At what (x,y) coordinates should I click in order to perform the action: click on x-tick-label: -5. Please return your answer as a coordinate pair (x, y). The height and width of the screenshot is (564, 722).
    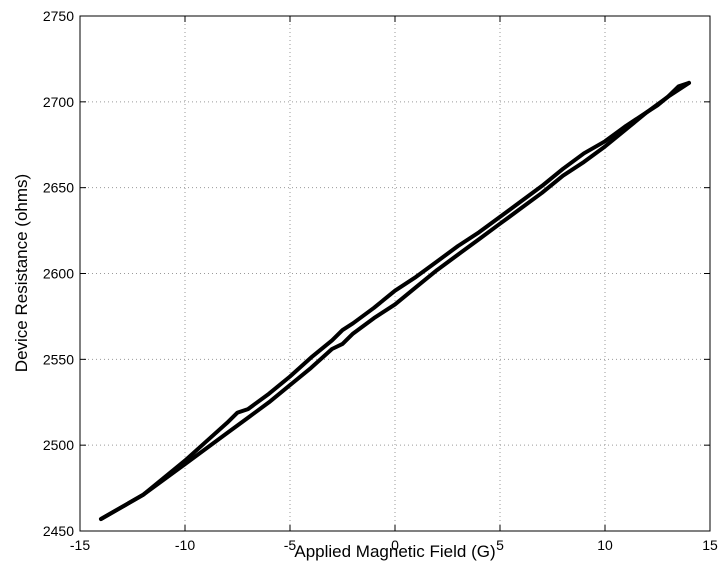
    Looking at the image, I should click on (290, 545).